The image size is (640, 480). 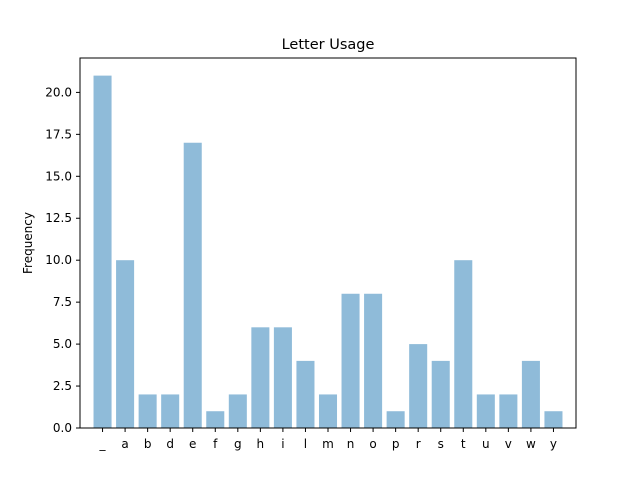 What do you see at coordinates (373, 360) in the screenshot?
I see `bar-o` at bounding box center [373, 360].